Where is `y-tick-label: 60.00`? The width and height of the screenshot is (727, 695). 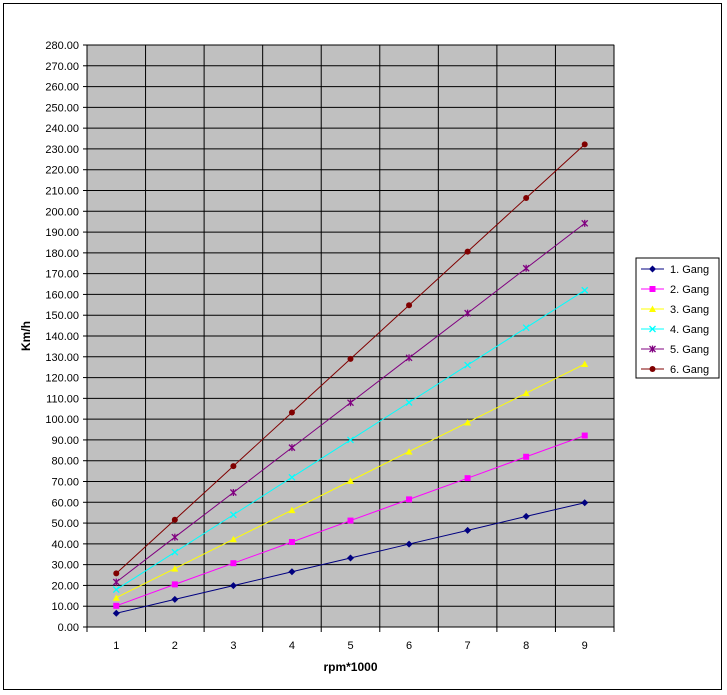 y-tick-label: 60.00 is located at coordinates (65, 503).